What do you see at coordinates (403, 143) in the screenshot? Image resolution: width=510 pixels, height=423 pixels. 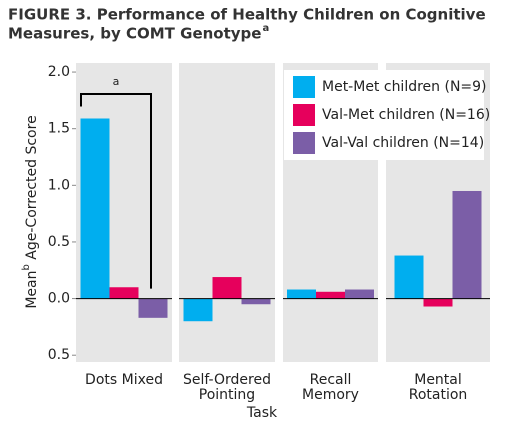 I see `legend-label: Val-Val children (N=14)` at bounding box center [403, 143].